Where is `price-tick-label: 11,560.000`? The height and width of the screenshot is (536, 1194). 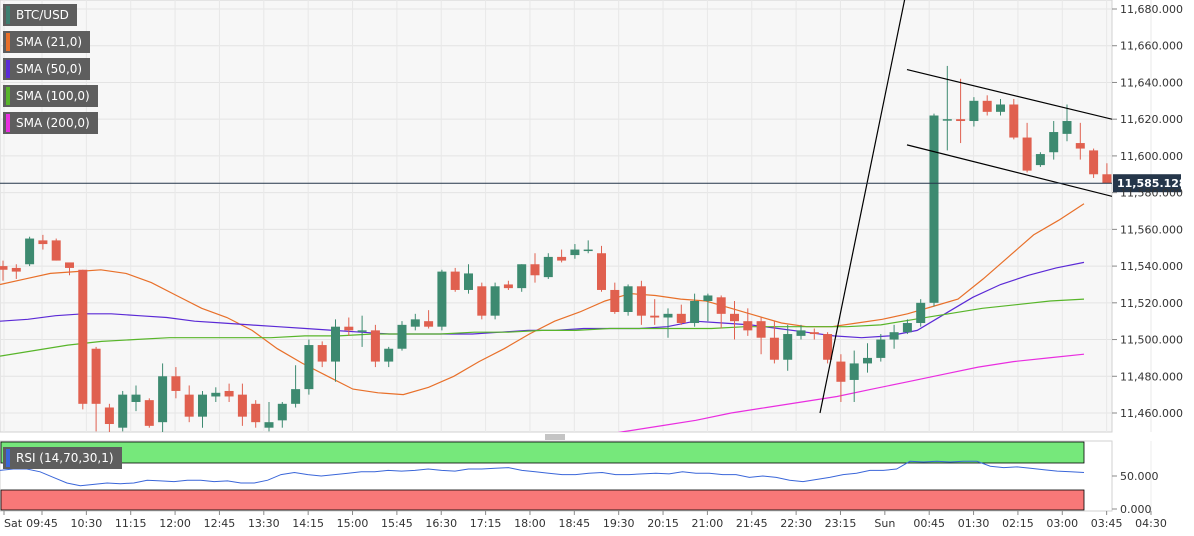
price-tick-label: 11,560.000 is located at coordinates (1151, 229).